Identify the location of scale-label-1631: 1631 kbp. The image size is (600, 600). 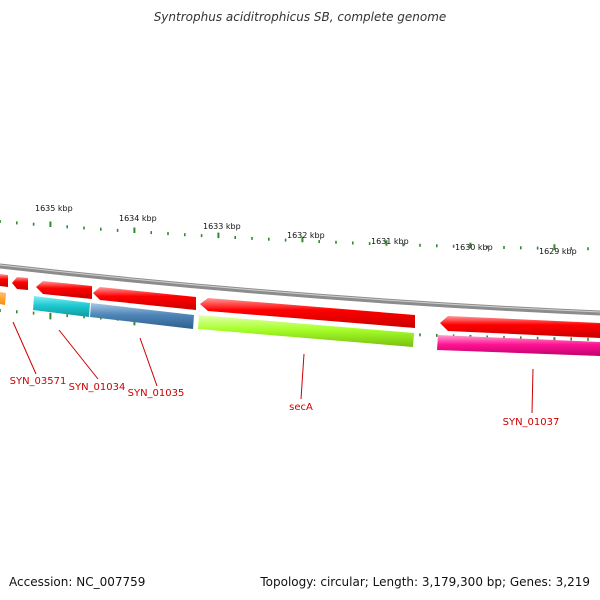
(390, 241).